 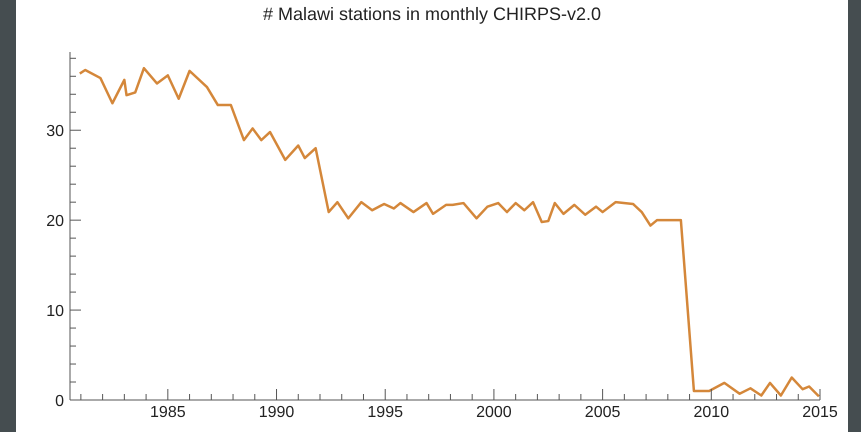 What do you see at coordinates (168, 412) in the screenshot?
I see `x-tick-label: 1985` at bounding box center [168, 412].